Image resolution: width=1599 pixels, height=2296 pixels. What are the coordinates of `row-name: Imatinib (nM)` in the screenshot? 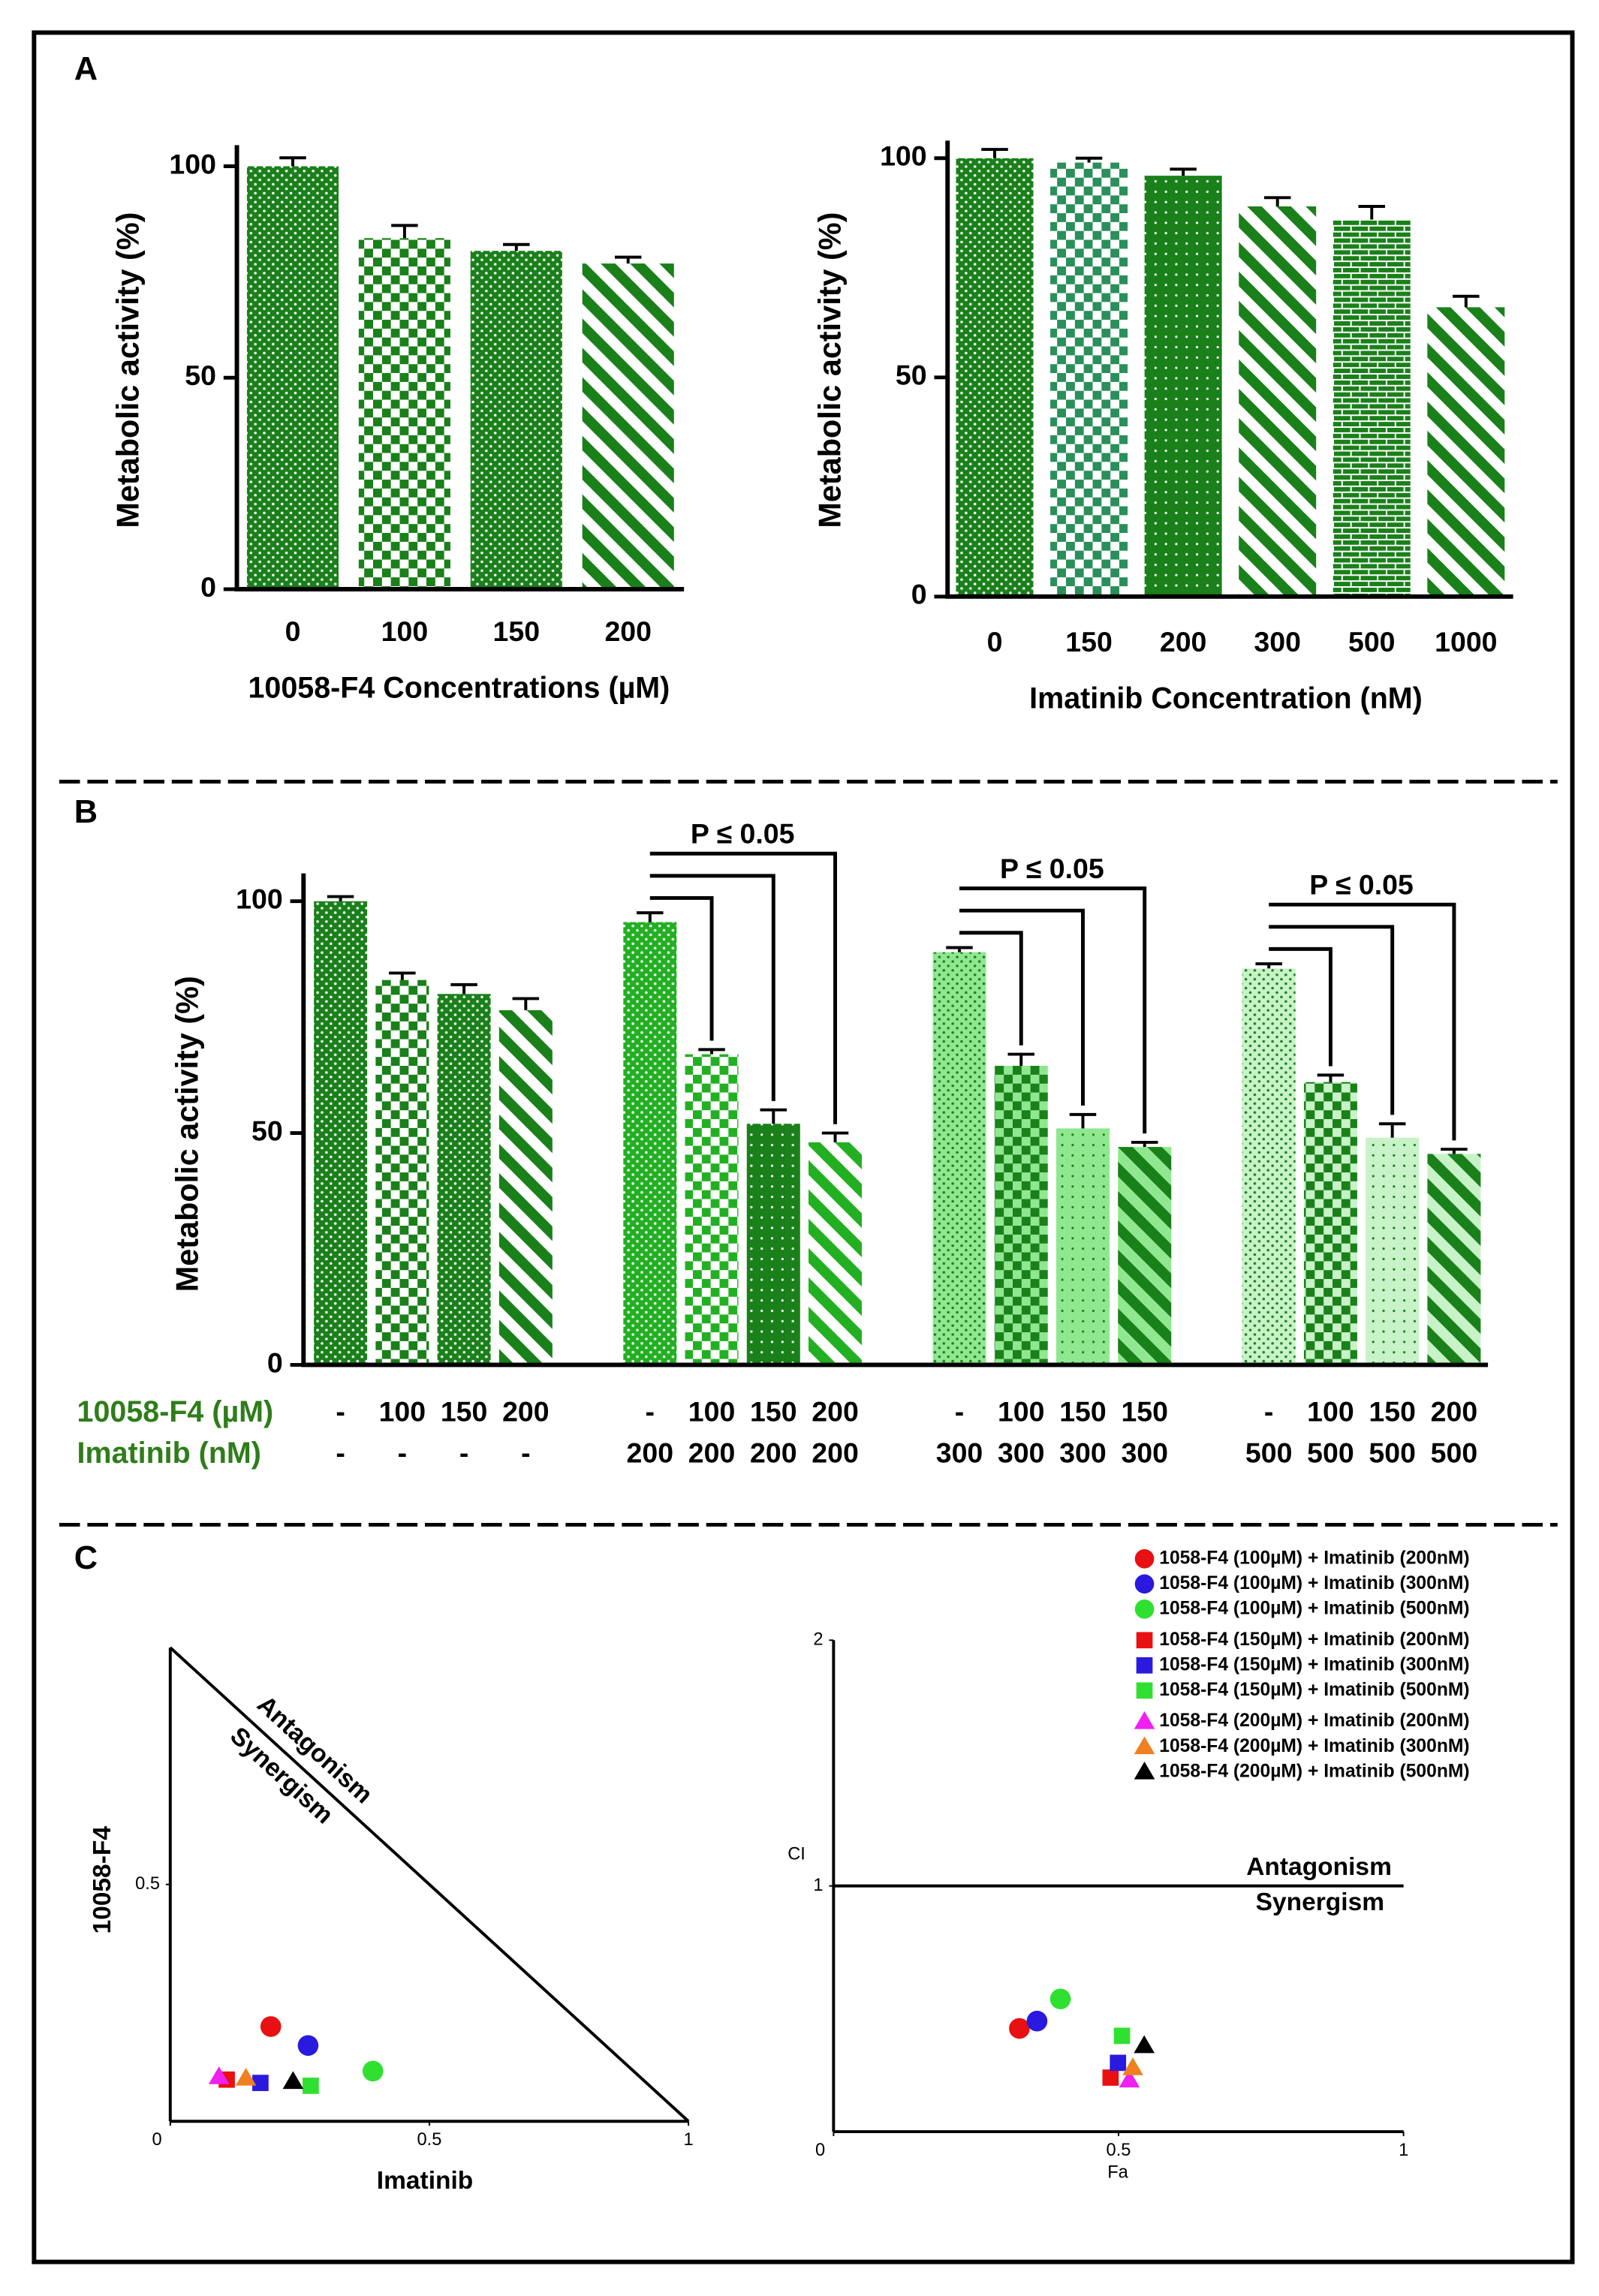 It's located at (169, 1453).